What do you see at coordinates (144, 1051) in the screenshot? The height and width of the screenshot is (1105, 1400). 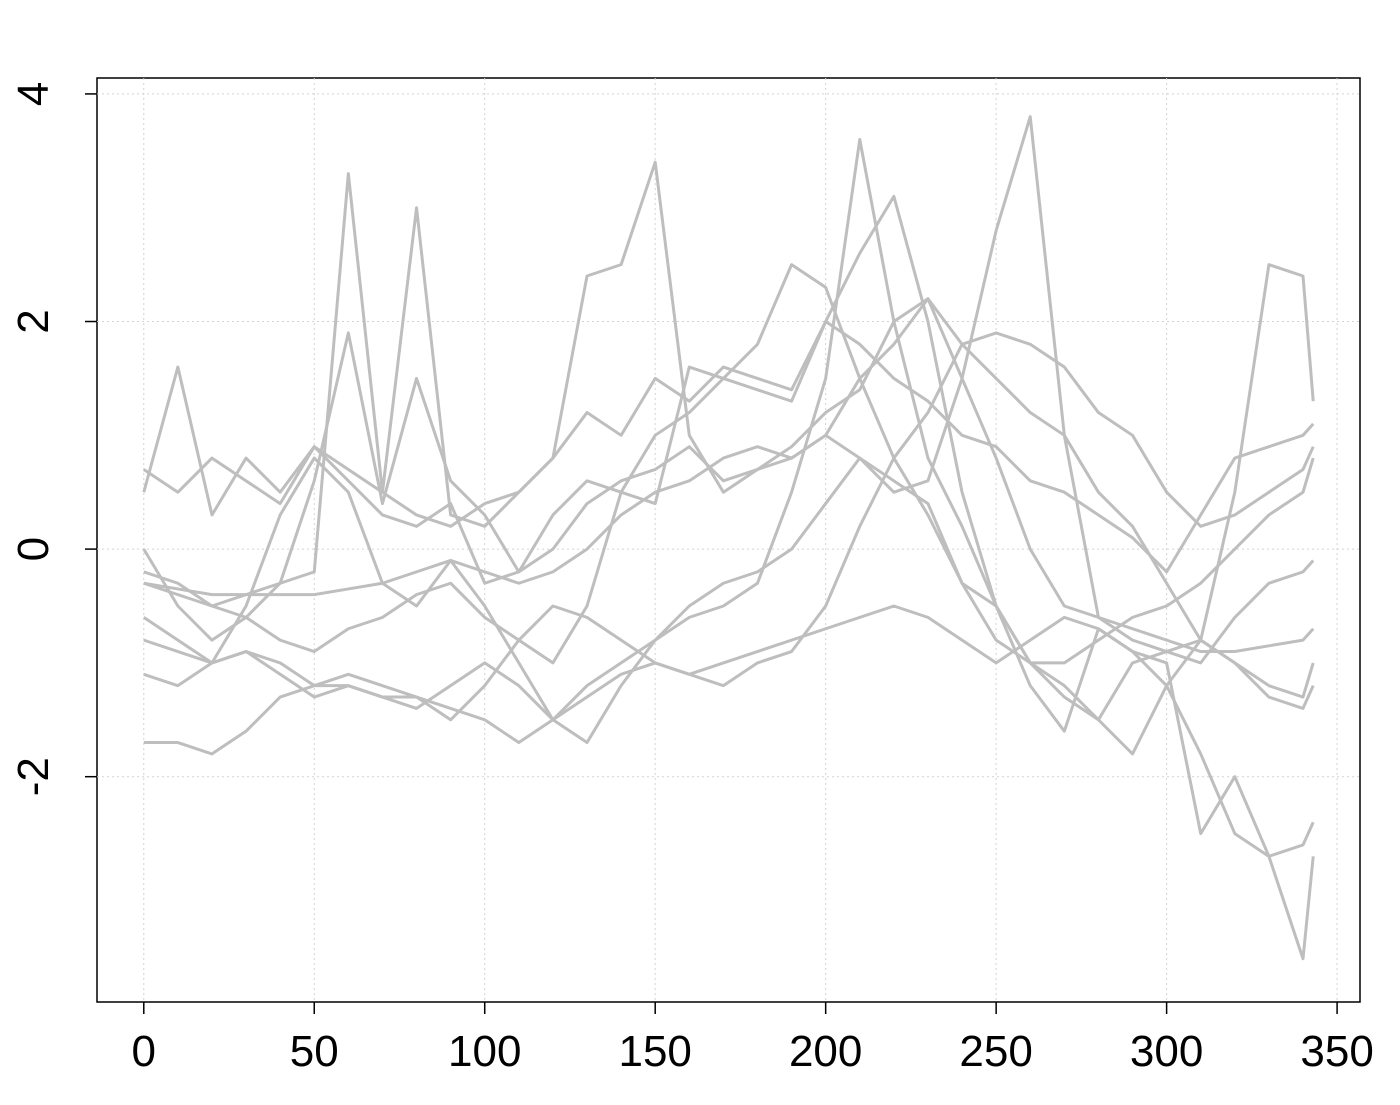 I see `x-tick-label: 0` at bounding box center [144, 1051].